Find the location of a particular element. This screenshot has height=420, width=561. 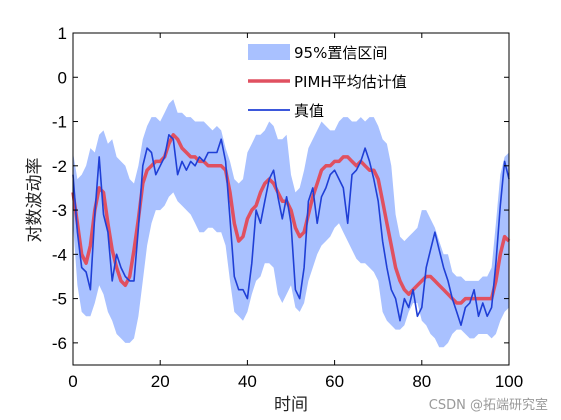

x-tick-label: 0 is located at coordinates (72, 381).